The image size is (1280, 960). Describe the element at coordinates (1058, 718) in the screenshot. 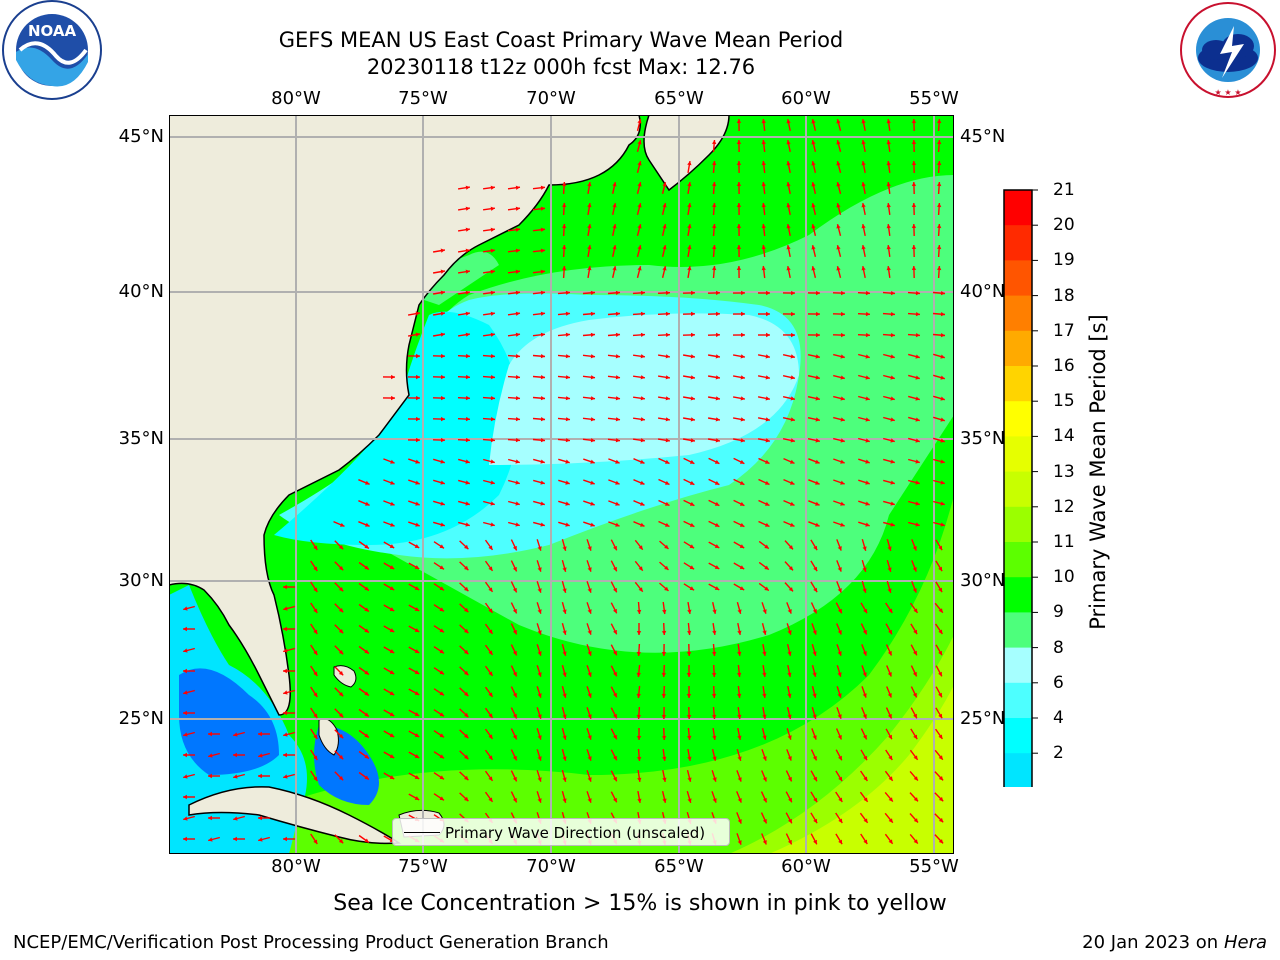

I see `colorbar-label: 4` at that location.